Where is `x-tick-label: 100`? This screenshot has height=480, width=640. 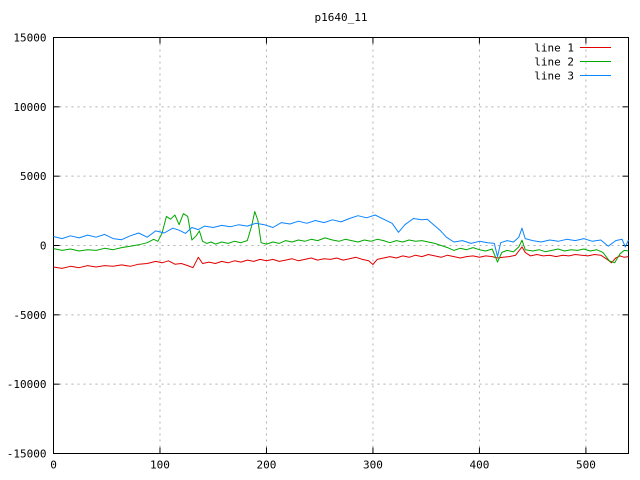
x-tick-label: 100 is located at coordinates (160, 465).